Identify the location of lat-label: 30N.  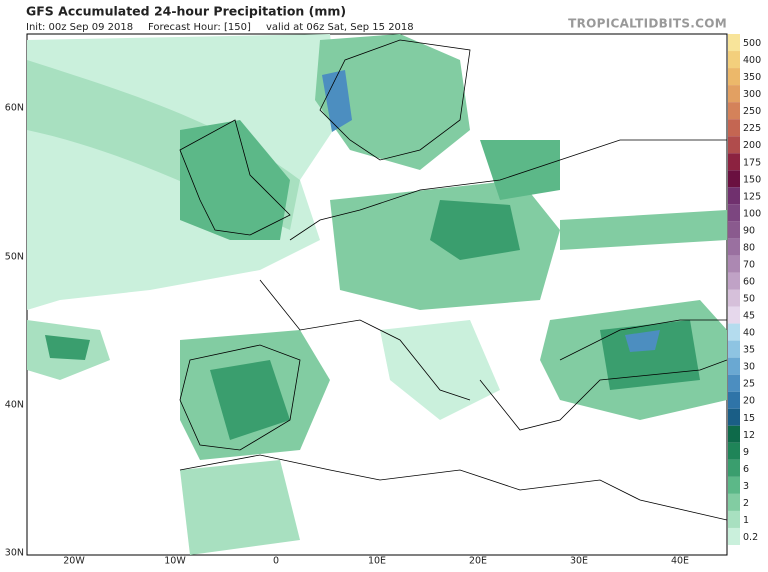
(14, 553).